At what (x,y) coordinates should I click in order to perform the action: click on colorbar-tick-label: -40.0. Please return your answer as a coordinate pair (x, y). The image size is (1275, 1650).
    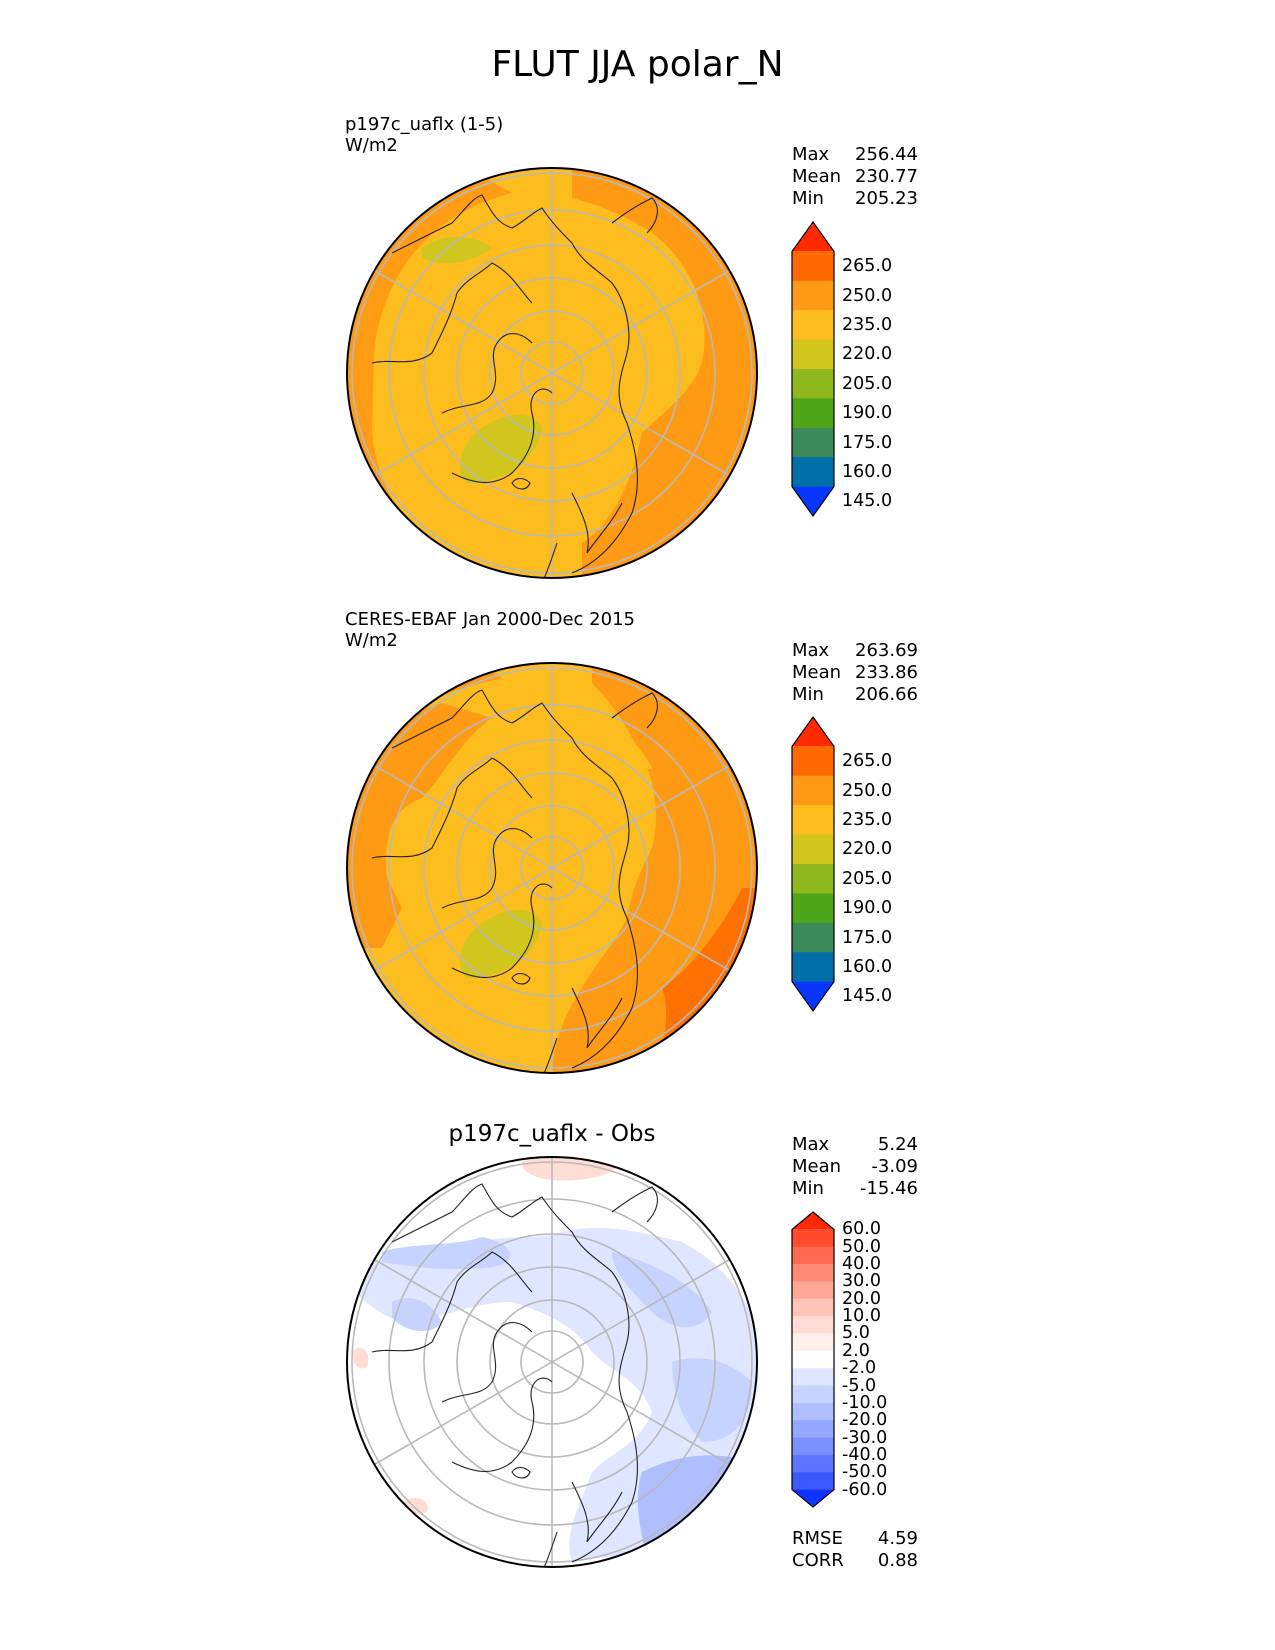
    Looking at the image, I should click on (865, 1454).